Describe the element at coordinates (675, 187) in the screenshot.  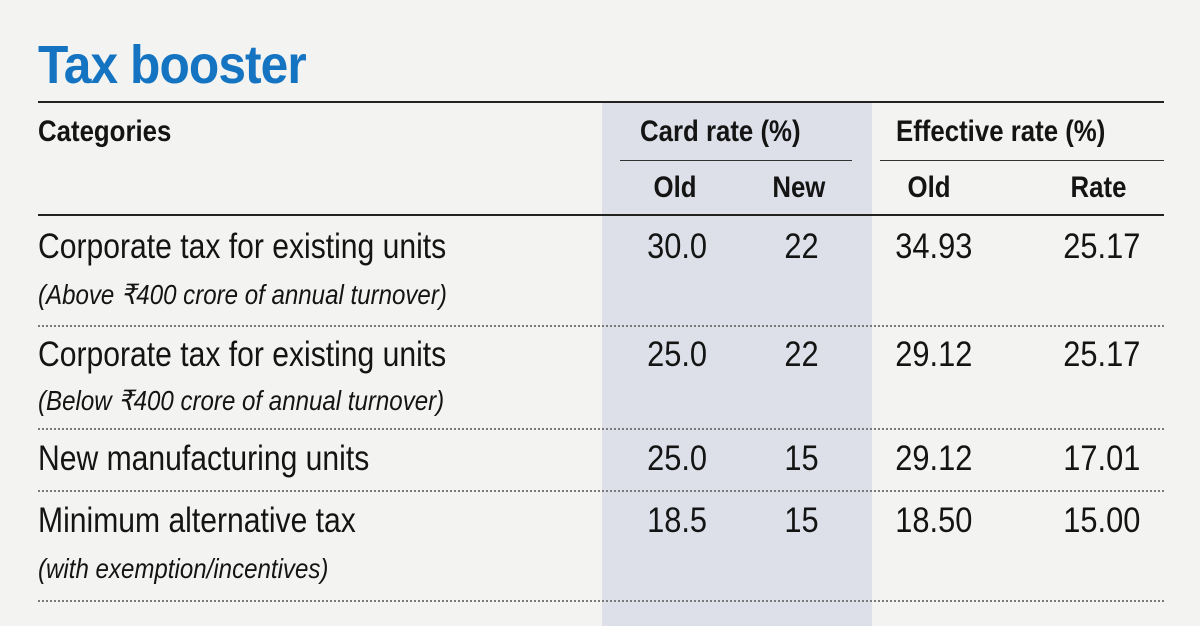
I see `subheader-card-old: Old` at that location.